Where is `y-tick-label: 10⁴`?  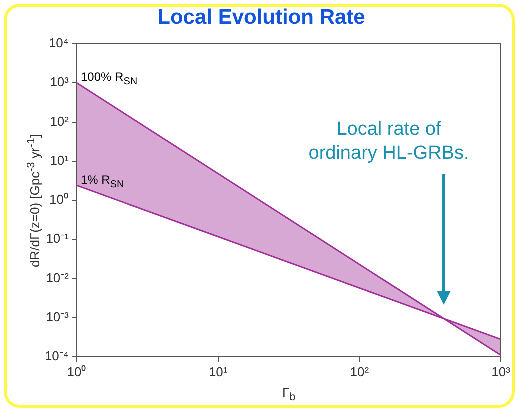 y-tick-label: 10⁴ is located at coordinates (58, 43).